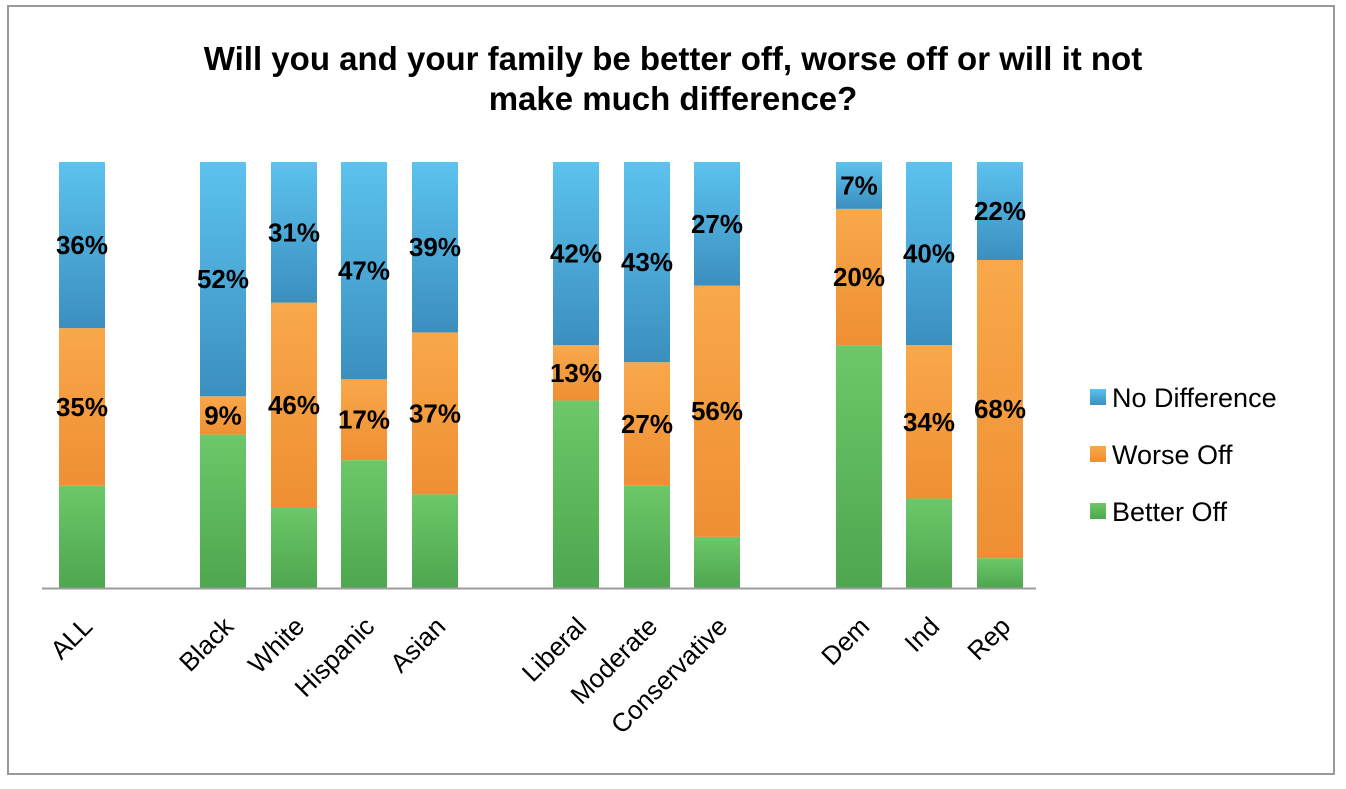 This screenshot has width=1346, height=789. I want to click on bar-stack-ind, so click(929, 375).